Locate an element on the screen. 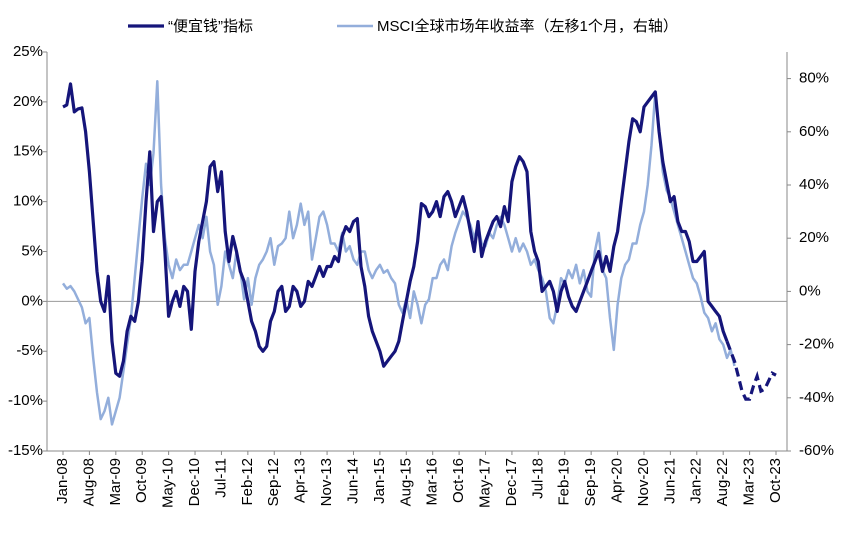  x-tick-label: Apr-13 is located at coordinates (300, 480).